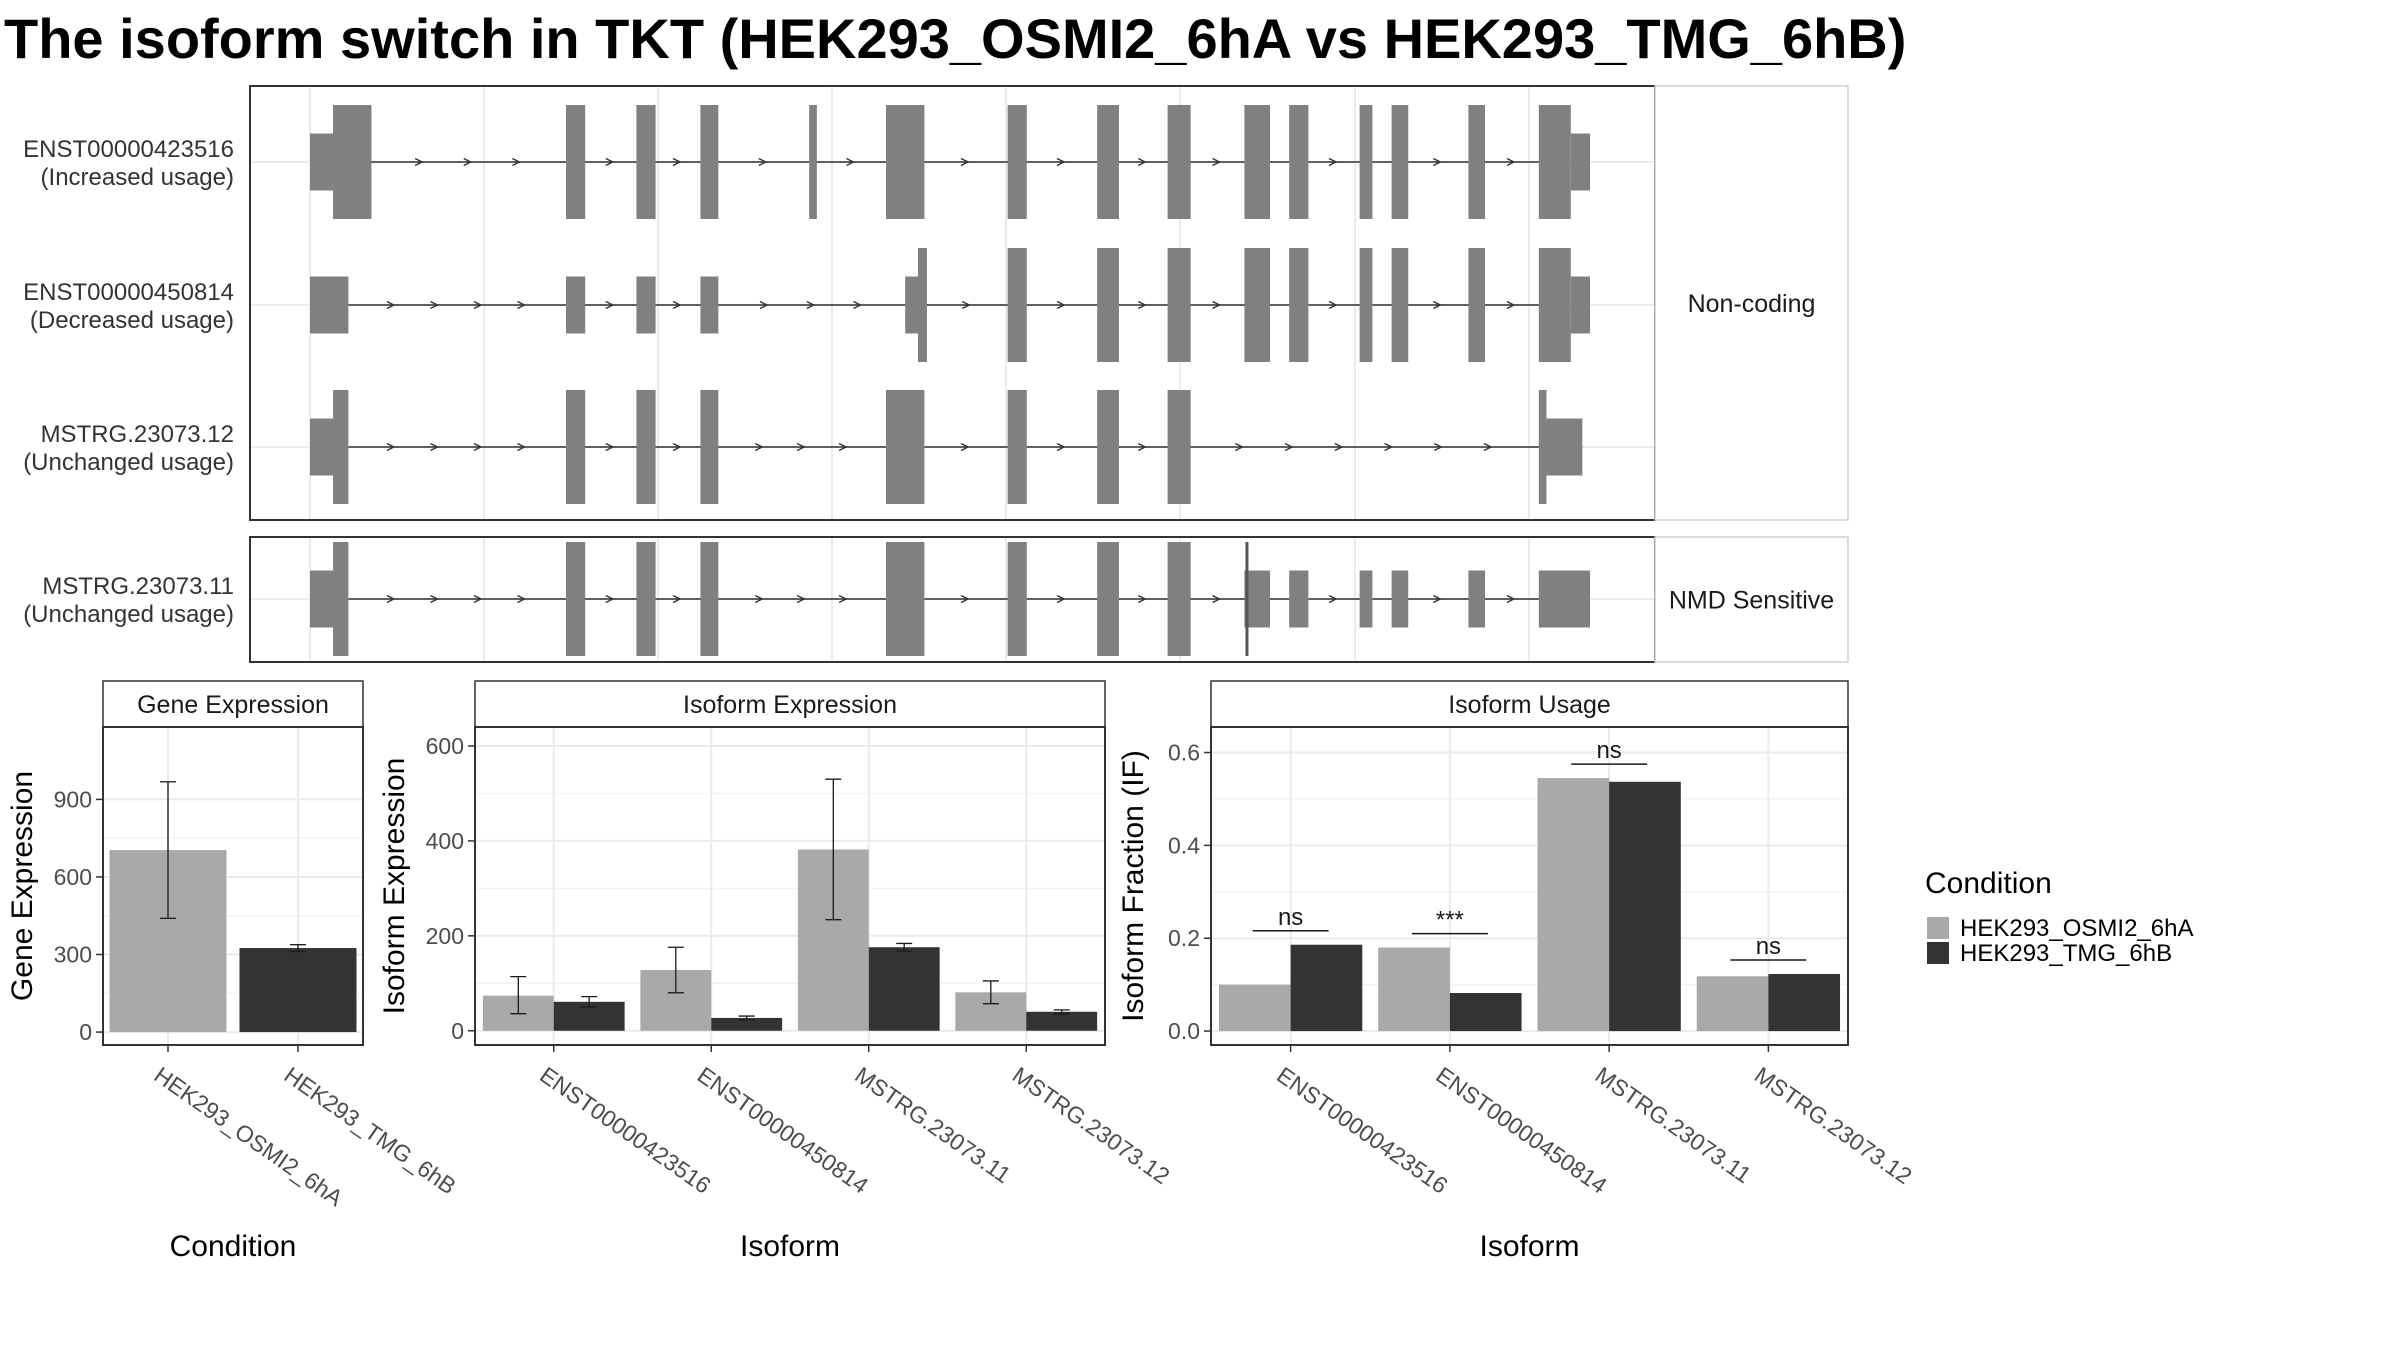 The height and width of the screenshot is (1350, 2400). Describe the element at coordinates (132, 320) in the screenshot. I see `transcript-usage-label: (Decreased usage)` at that location.